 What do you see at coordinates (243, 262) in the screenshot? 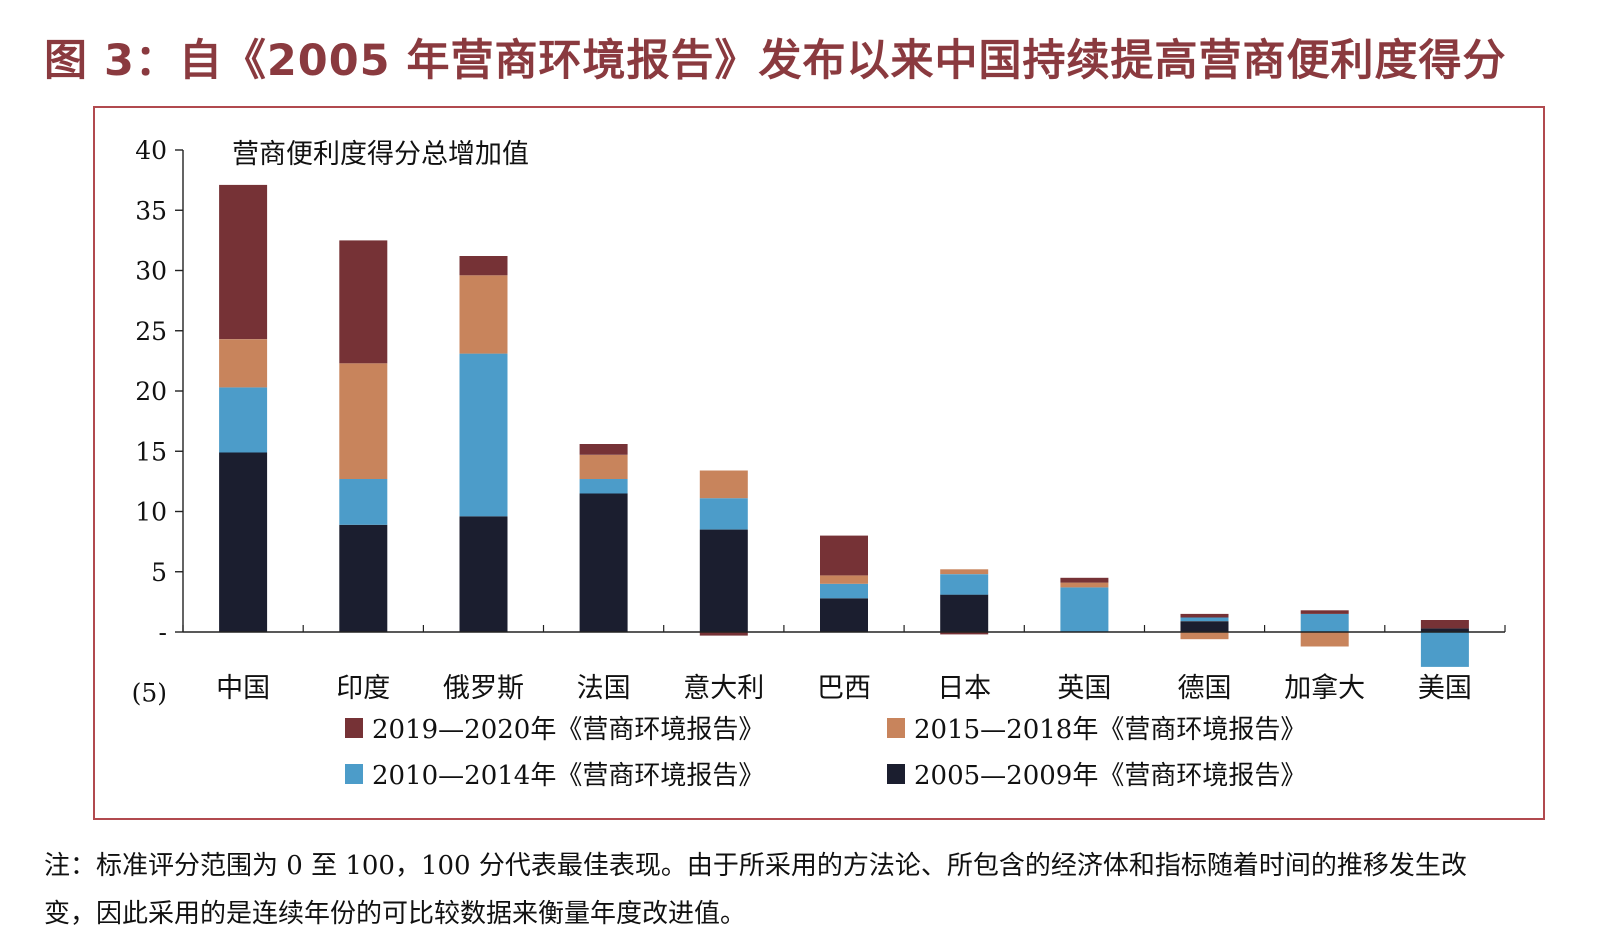
I see `bar-中国-series-3` at bounding box center [243, 262].